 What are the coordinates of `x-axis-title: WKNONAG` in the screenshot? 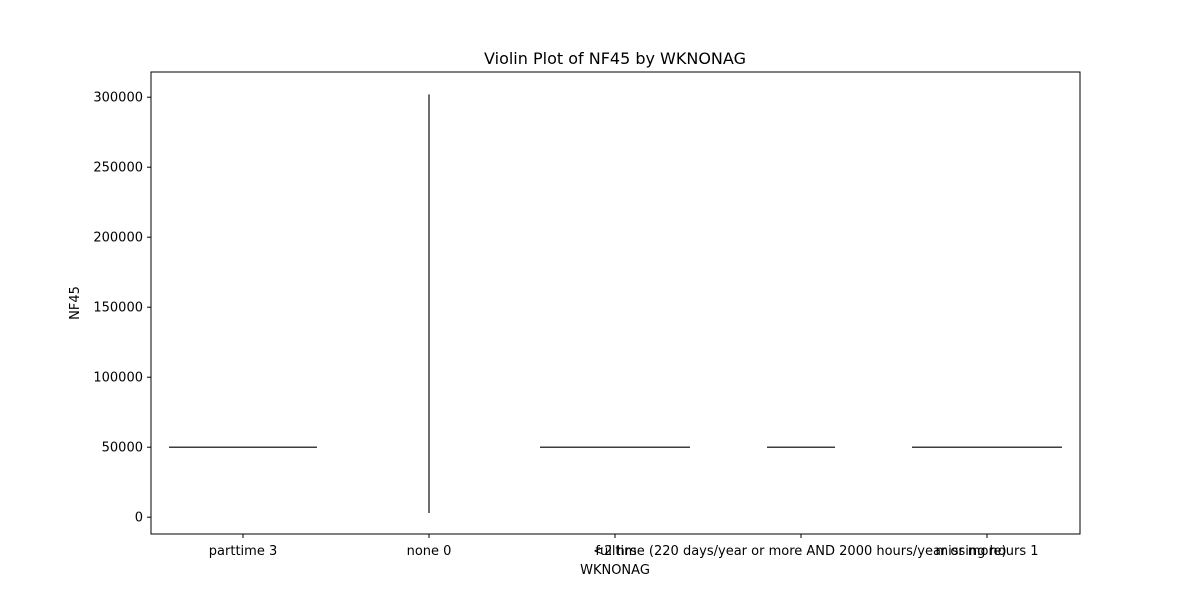 It's located at (615, 570).